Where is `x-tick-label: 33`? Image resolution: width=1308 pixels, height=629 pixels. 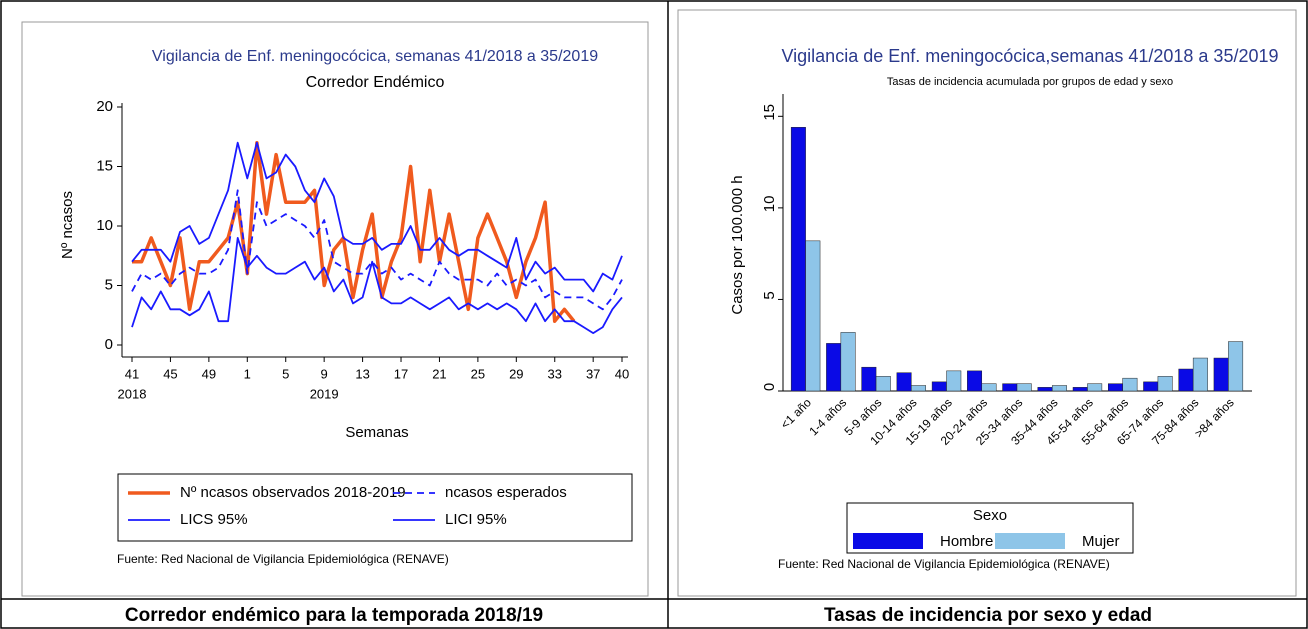
x-tick-label: 33 is located at coordinates (555, 373).